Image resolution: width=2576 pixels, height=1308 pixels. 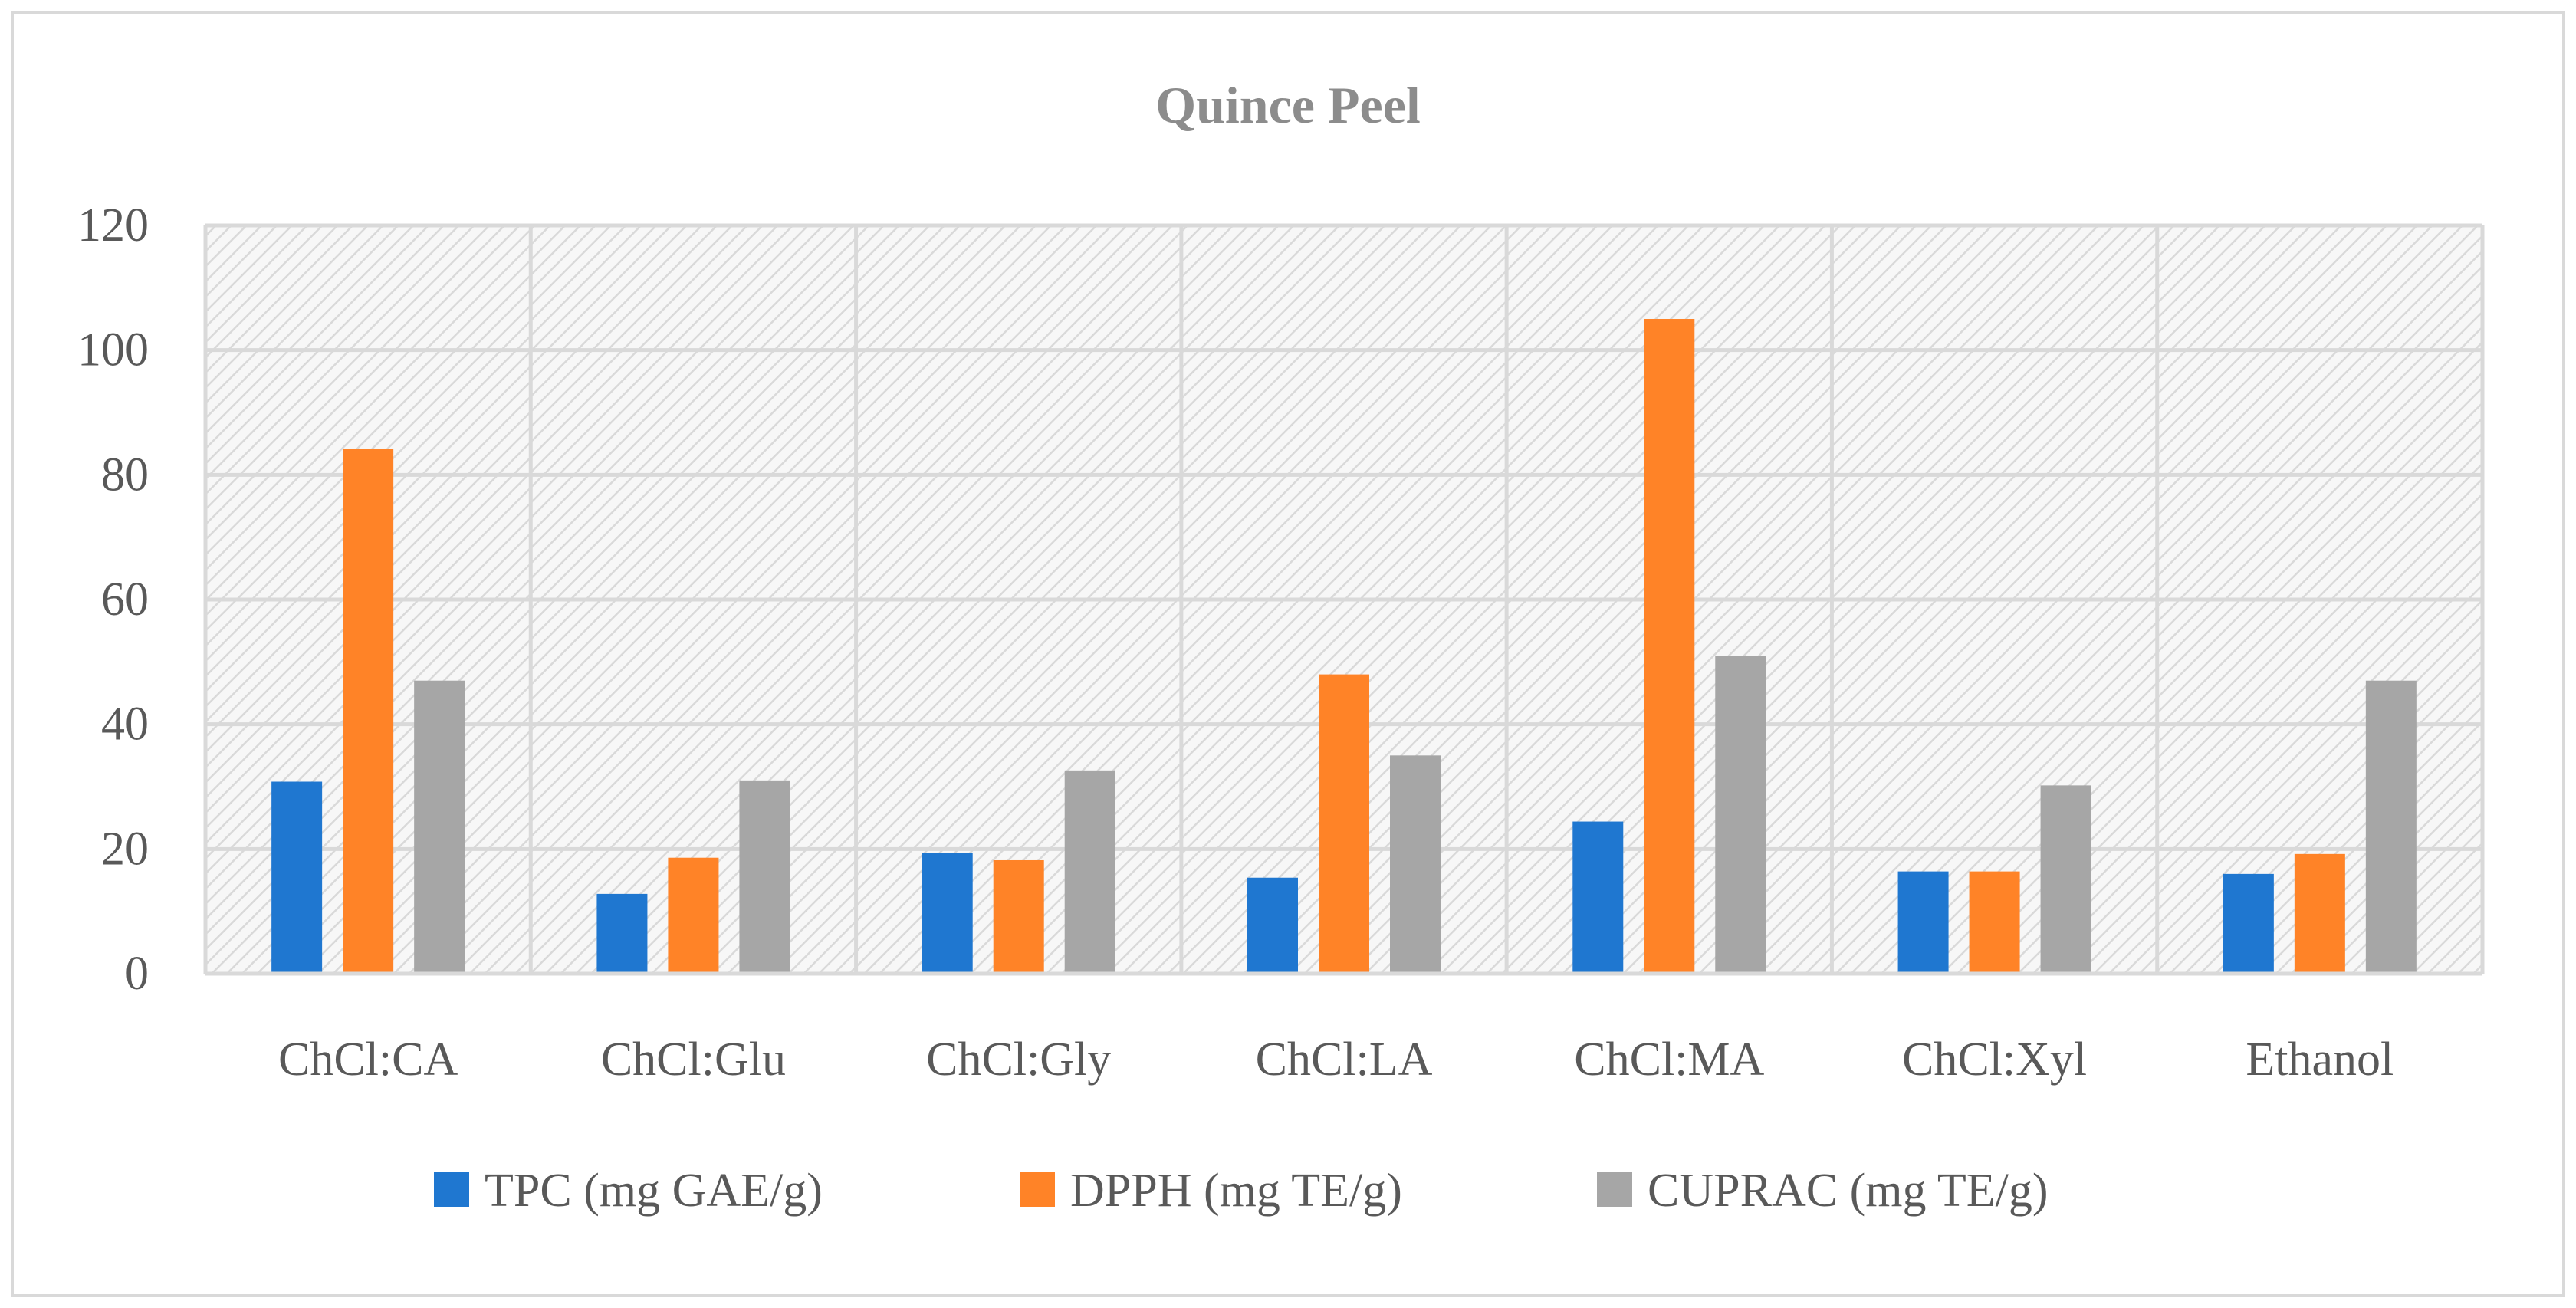 I want to click on legend-label: TPC (mg GAE/g), so click(x=654, y=1191).